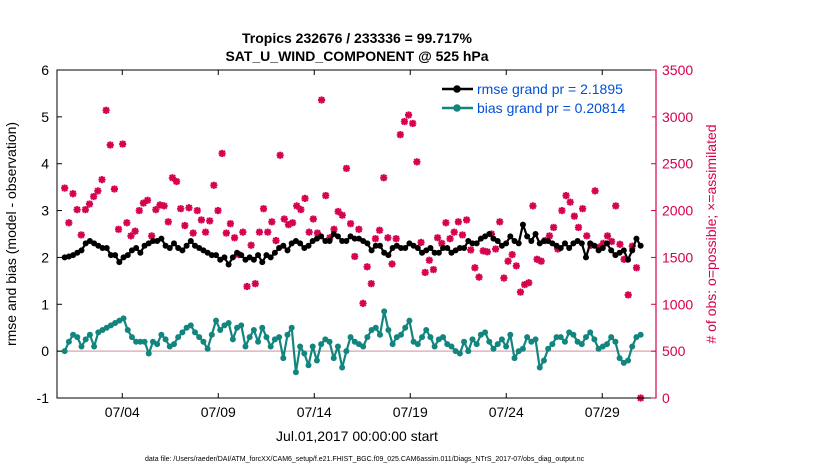  I want to click on legend-box, so click(544, 98).